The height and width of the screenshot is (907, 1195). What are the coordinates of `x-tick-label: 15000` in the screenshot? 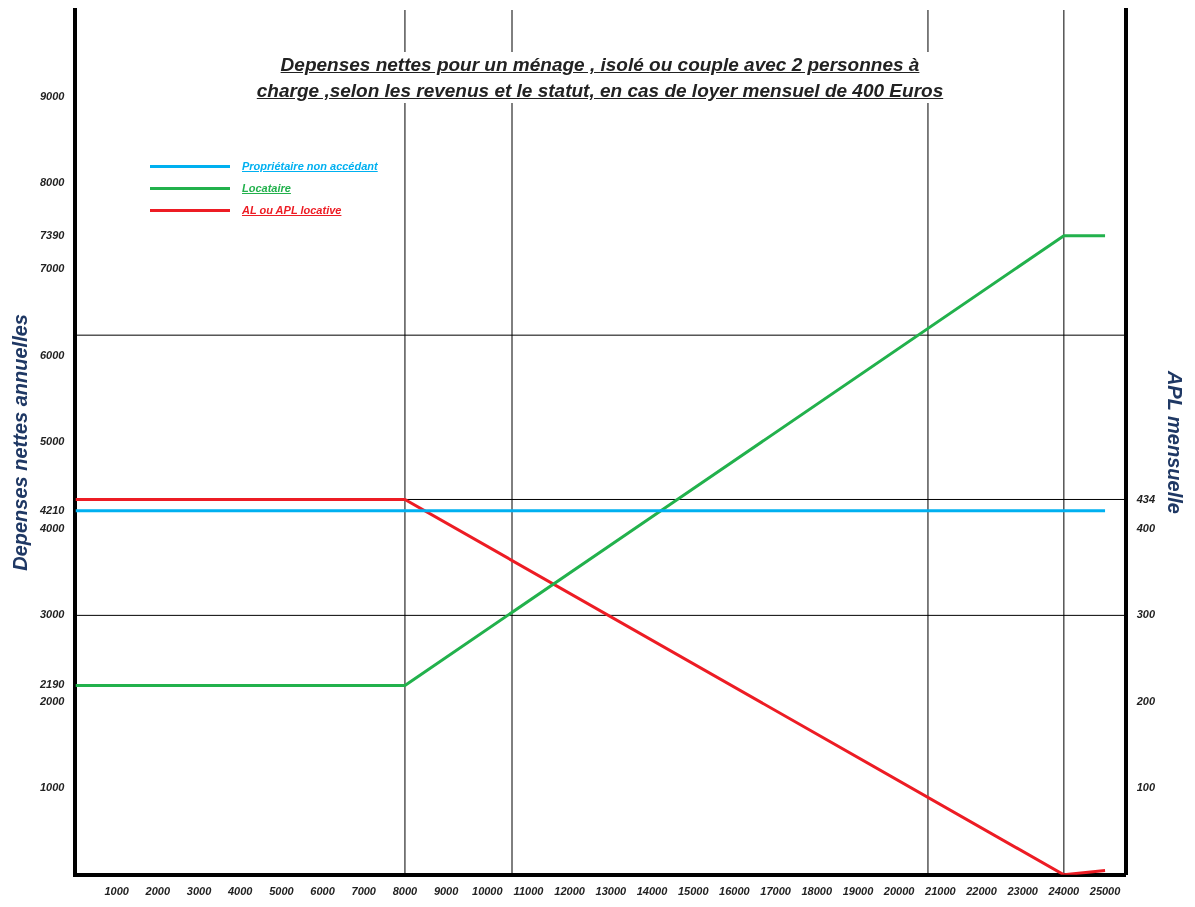 It's located at (693, 891).